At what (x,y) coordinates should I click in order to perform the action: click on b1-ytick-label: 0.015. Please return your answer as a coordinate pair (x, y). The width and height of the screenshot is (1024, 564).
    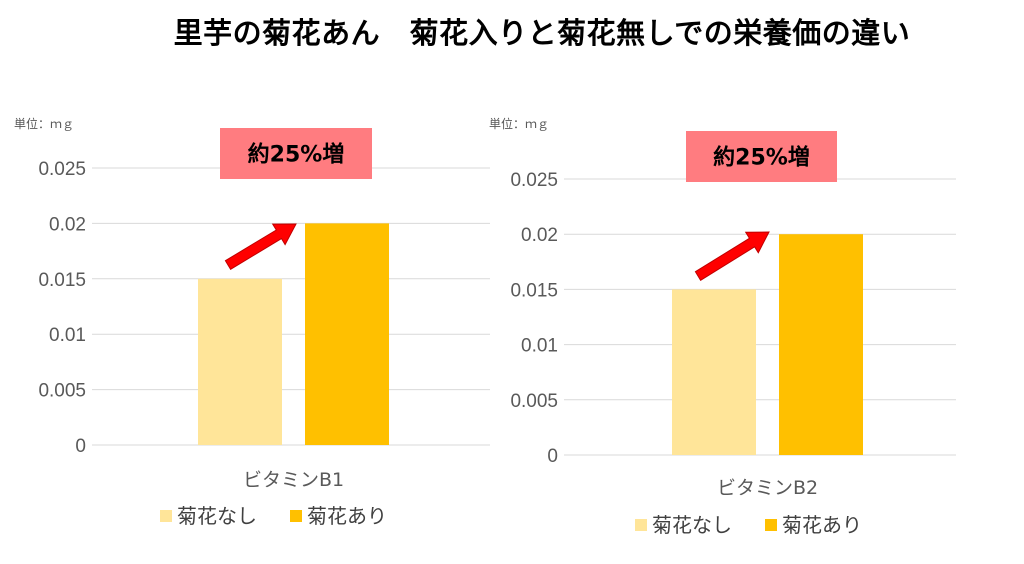
    Looking at the image, I should click on (62, 280).